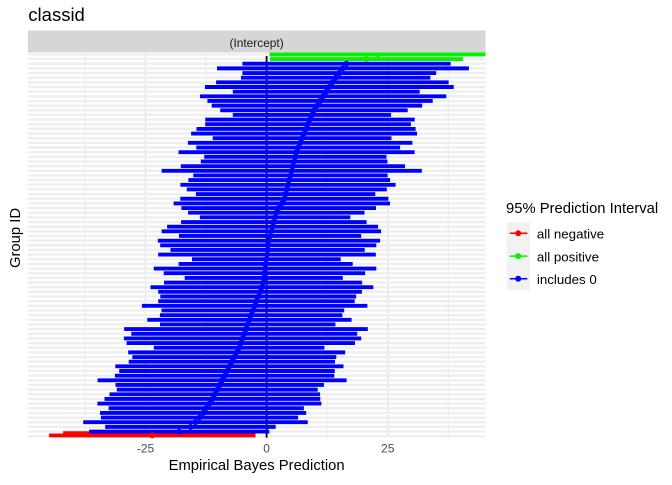 The height and width of the screenshot is (485, 672). Describe the element at coordinates (582, 209) in the screenshot. I see `svg-text: 95% Prediction Interval` at that location.